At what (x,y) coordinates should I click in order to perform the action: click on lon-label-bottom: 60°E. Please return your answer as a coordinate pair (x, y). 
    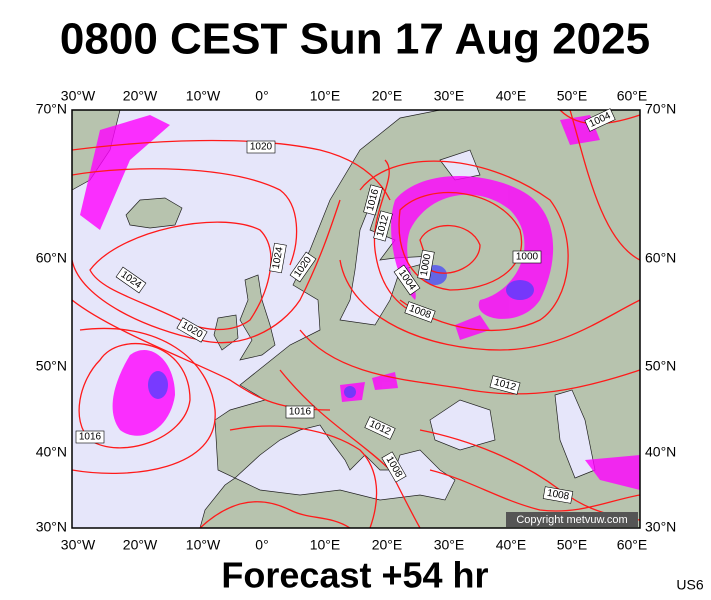
    Looking at the image, I should click on (632, 545).